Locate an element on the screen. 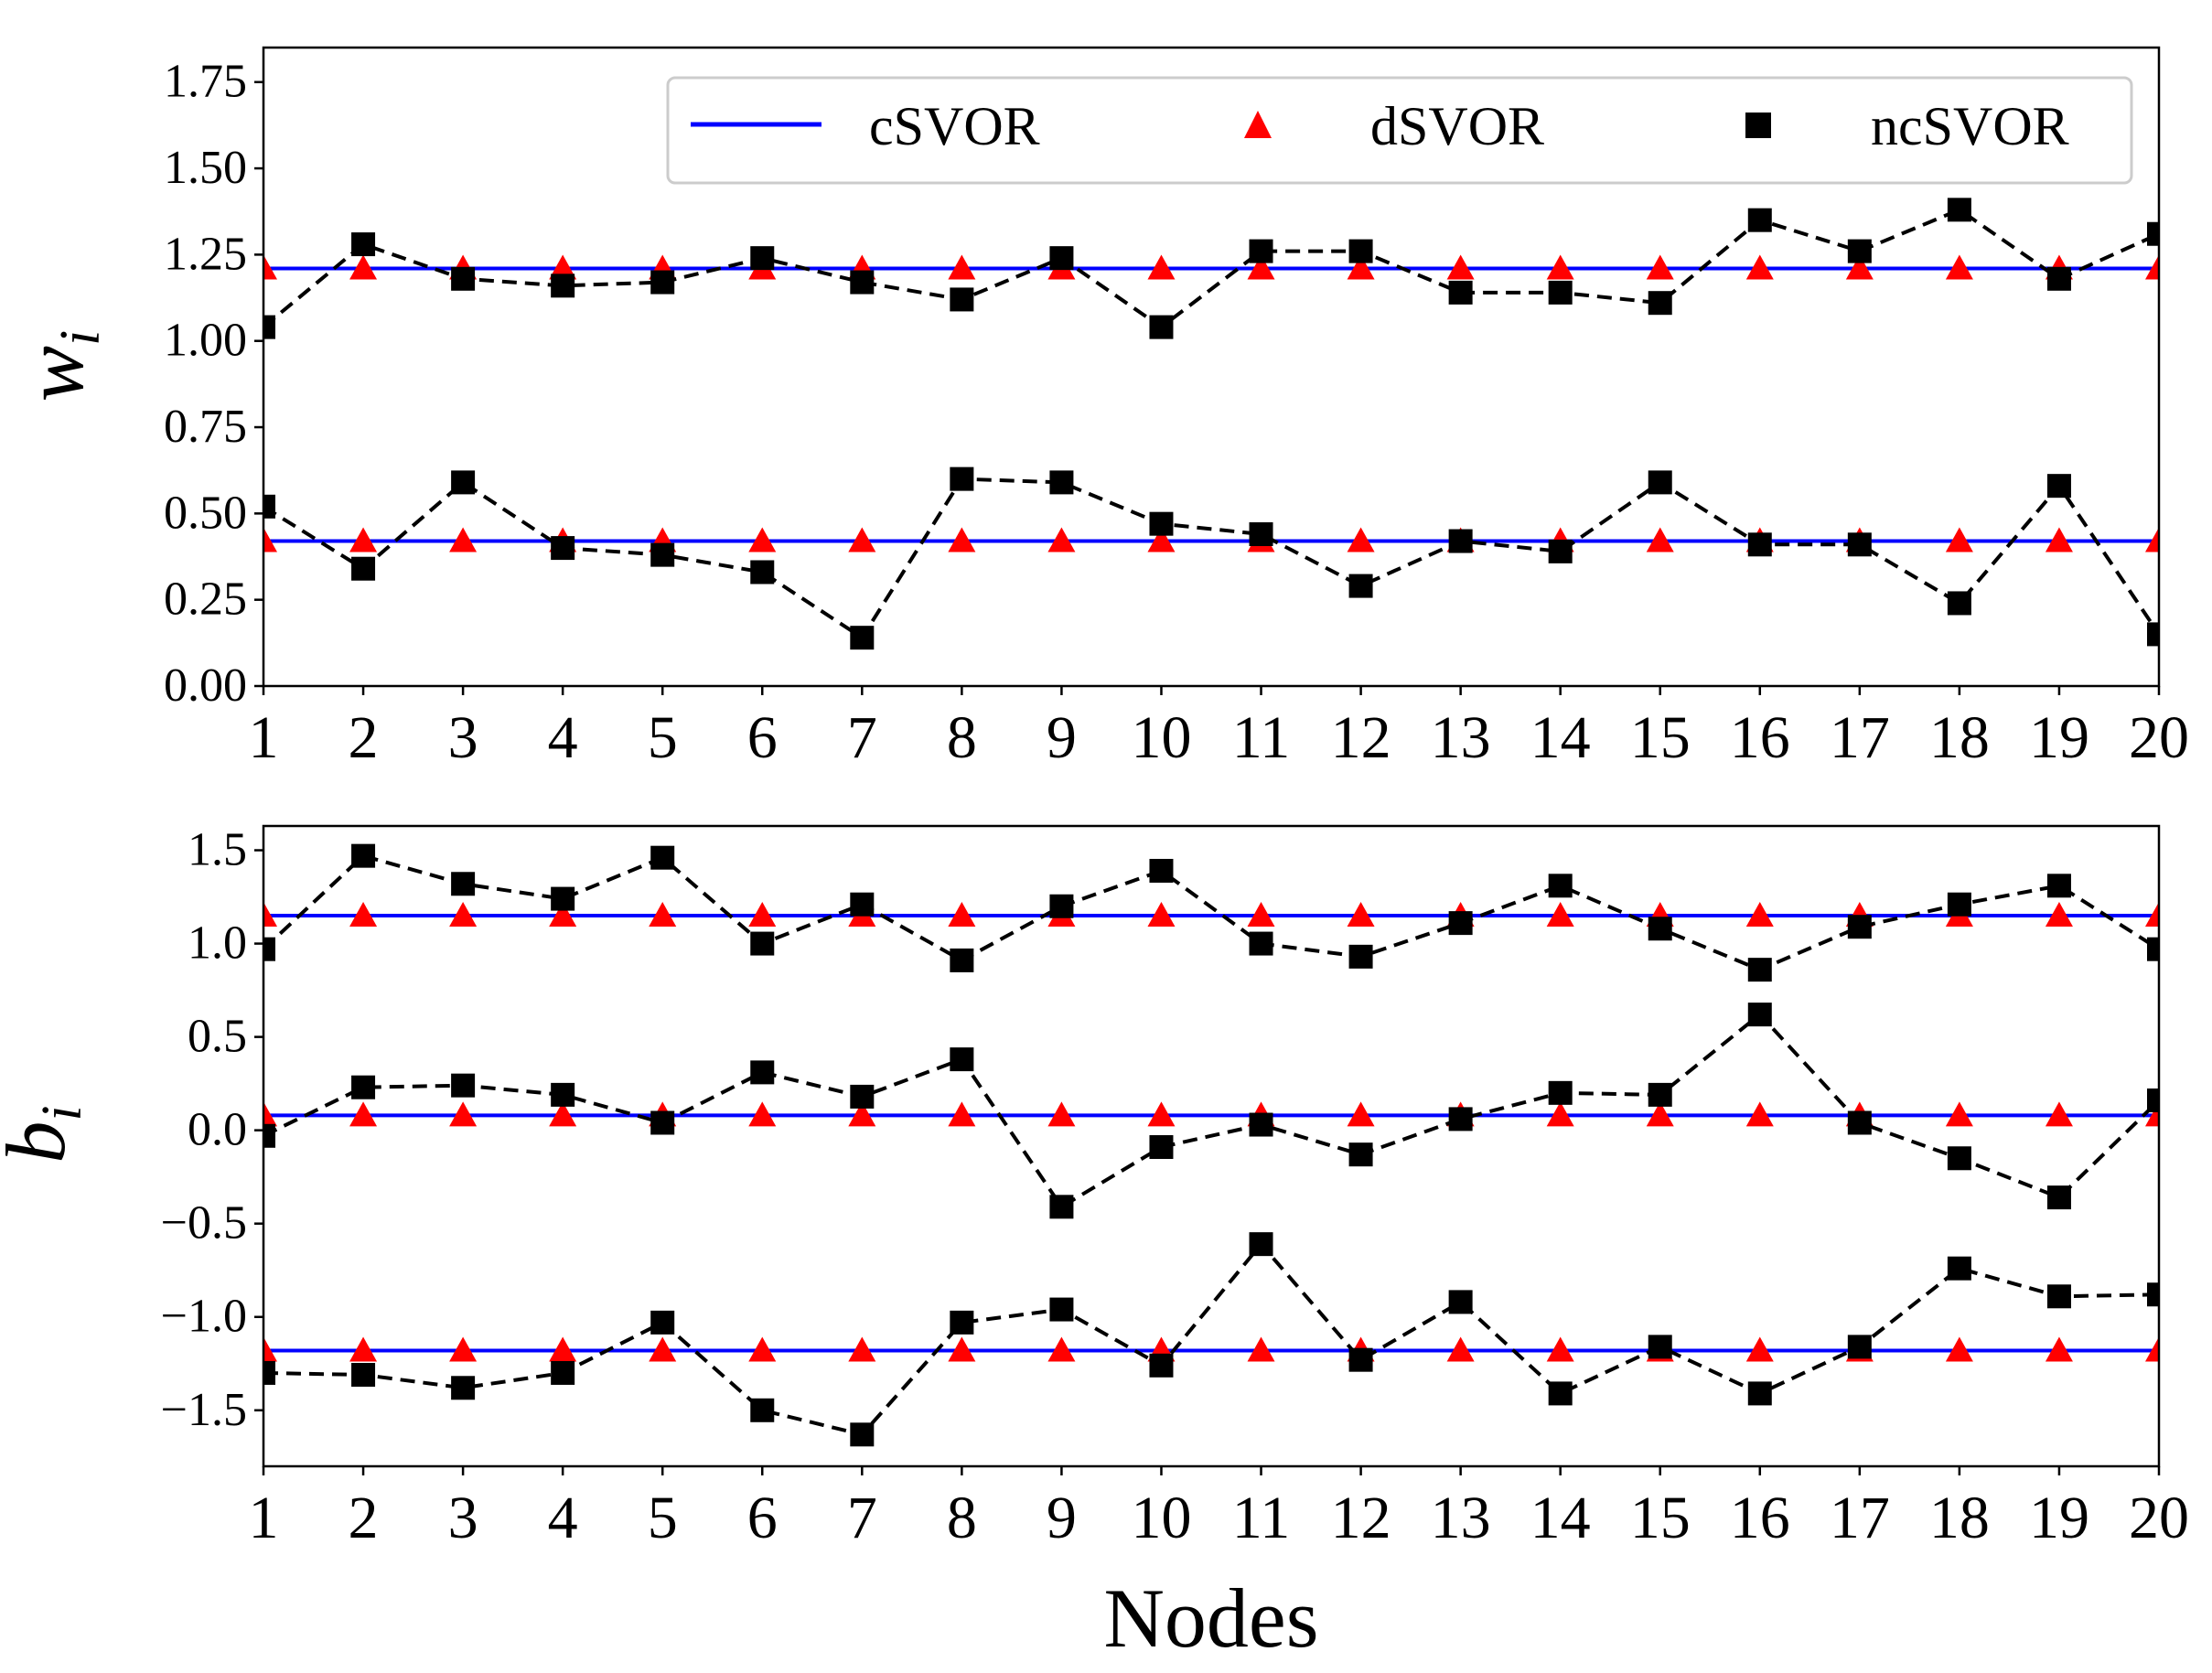 The width and height of the screenshot is (2212, 1673). x-tick-label: 10 is located at coordinates (1161, 1518).